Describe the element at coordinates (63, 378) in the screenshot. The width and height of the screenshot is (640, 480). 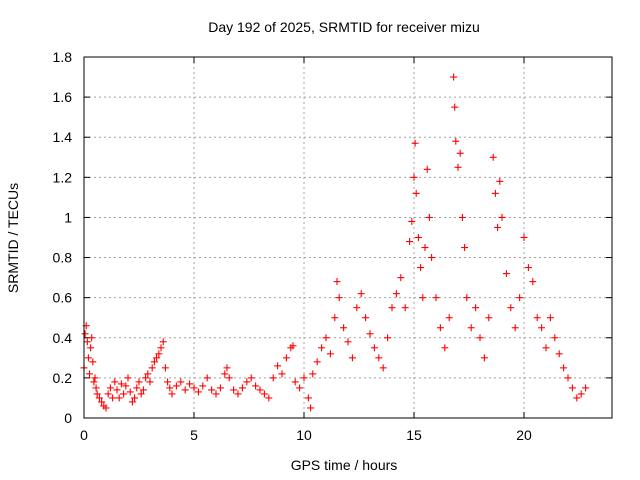
I see `y-tick-label: 0.2` at that location.